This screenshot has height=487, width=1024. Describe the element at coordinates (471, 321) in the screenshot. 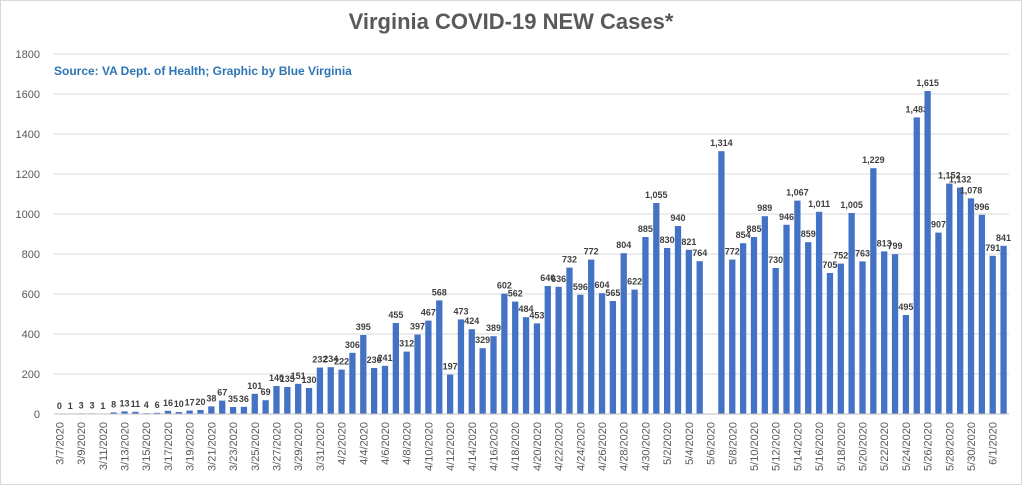

I see `data-label: 424` at that location.